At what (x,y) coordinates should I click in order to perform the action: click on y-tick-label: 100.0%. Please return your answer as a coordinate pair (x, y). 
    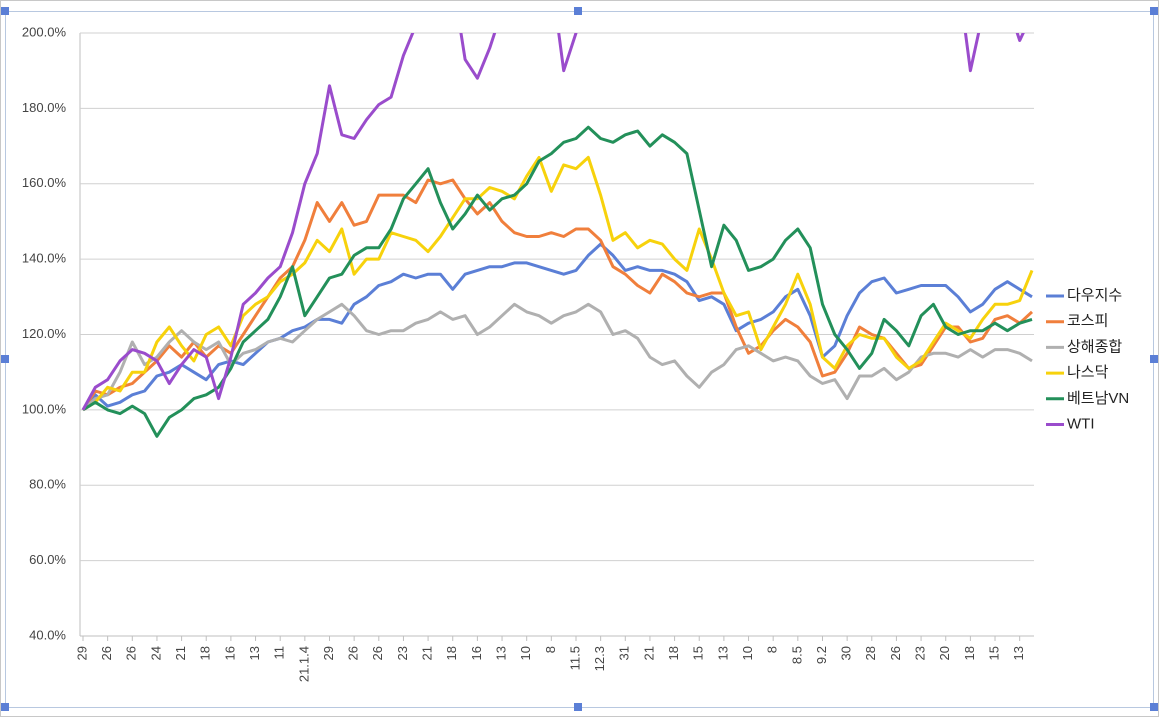
    Looking at the image, I should click on (44, 408).